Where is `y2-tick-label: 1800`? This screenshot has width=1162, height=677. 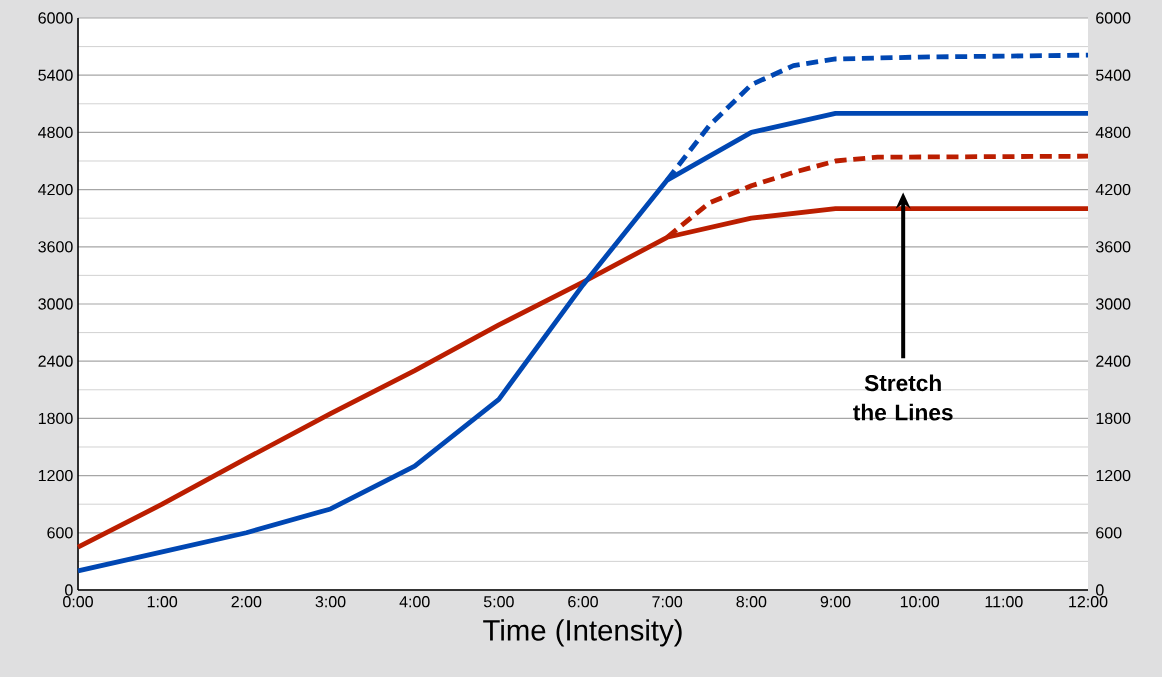
y2-tick-label: 1800 is located at coordinates (1113, 418).